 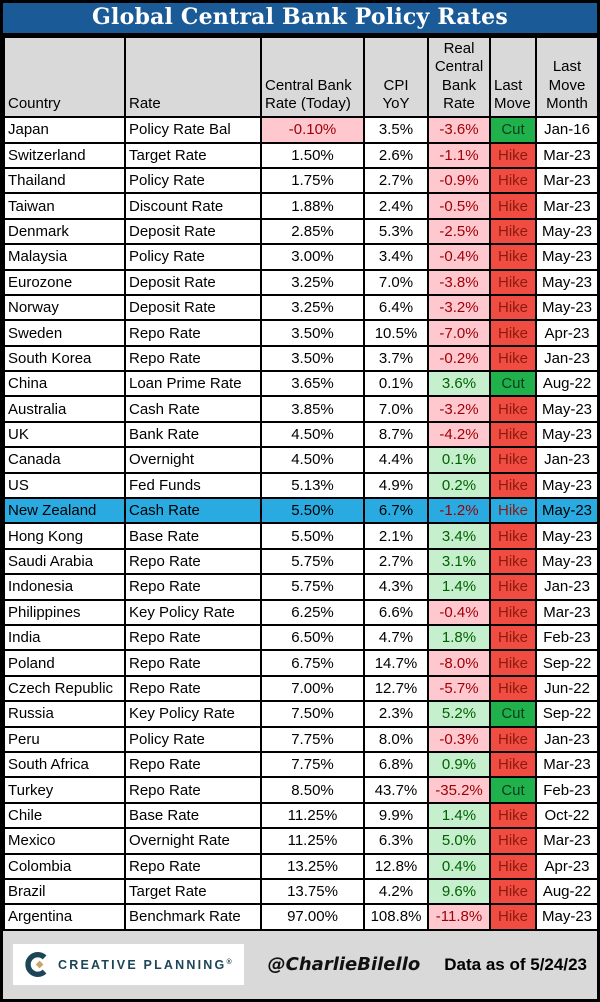 I want to click on cell-cbr: 3.65%, so click(x=312, y=384).